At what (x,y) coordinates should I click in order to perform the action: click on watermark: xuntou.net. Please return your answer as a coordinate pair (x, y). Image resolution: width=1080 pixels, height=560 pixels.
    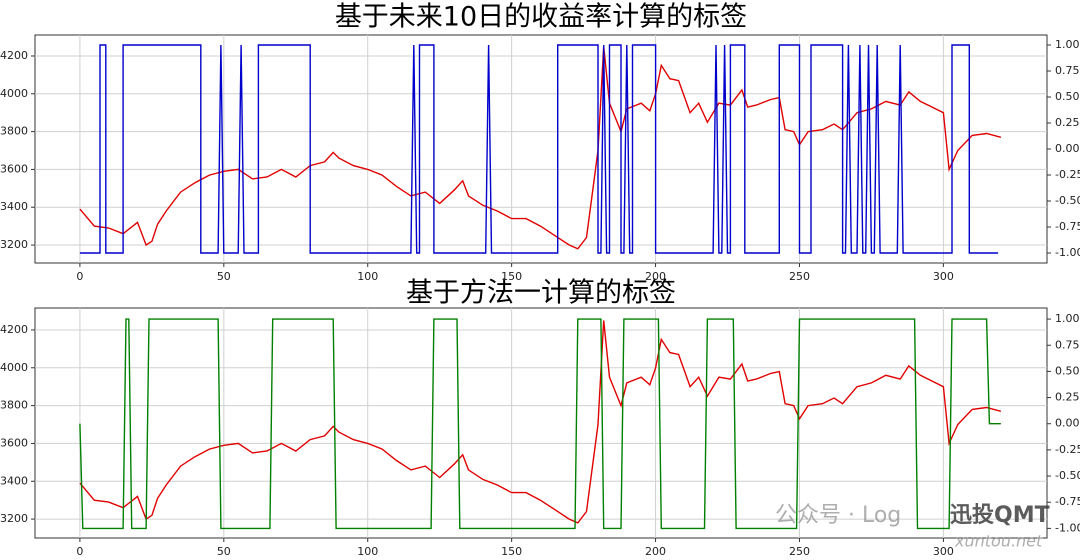
    Looking at the image, I should click on (998, 541).